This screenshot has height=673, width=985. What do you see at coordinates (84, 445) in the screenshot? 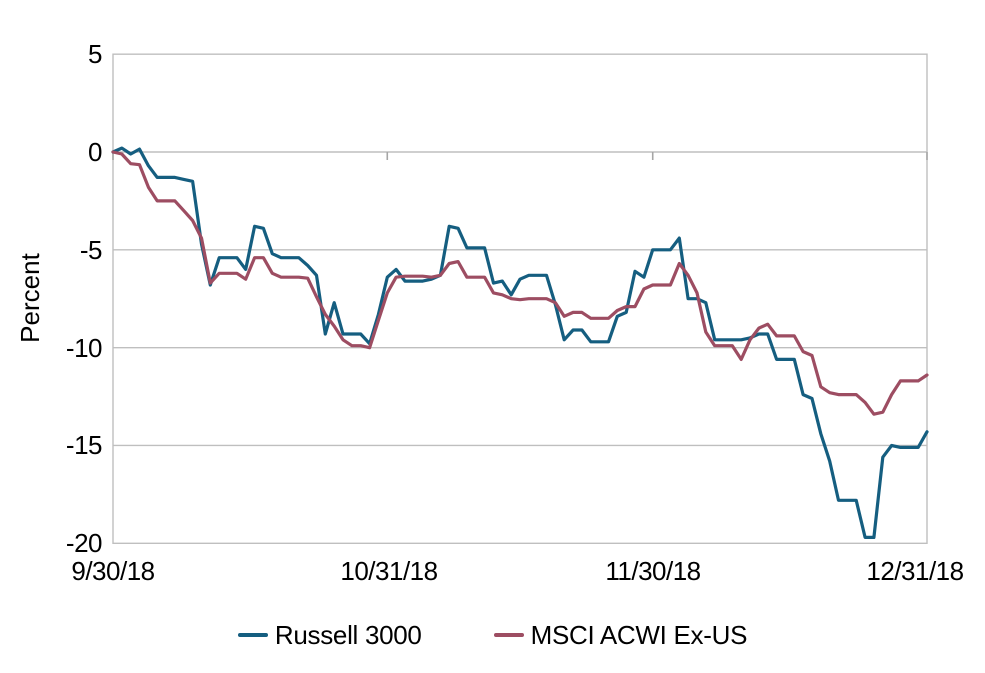
I see `y-tick-label: -15` at bounding box center [84, 445].